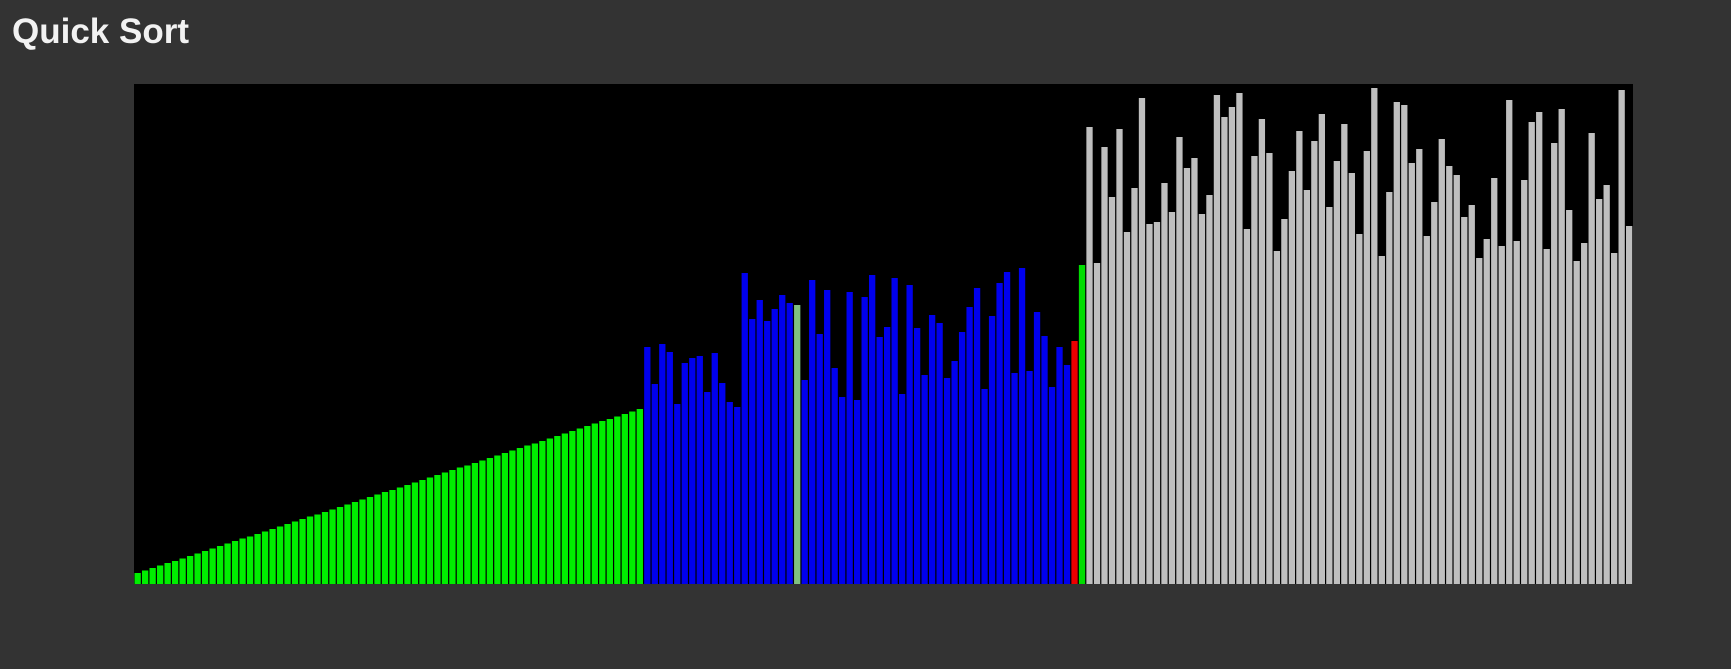 The width and height of the screenshot is (1731, 669). Describe the element at coordinates (100, 31) in the screenshot. I see `page-title: Quick Sort` at that location.